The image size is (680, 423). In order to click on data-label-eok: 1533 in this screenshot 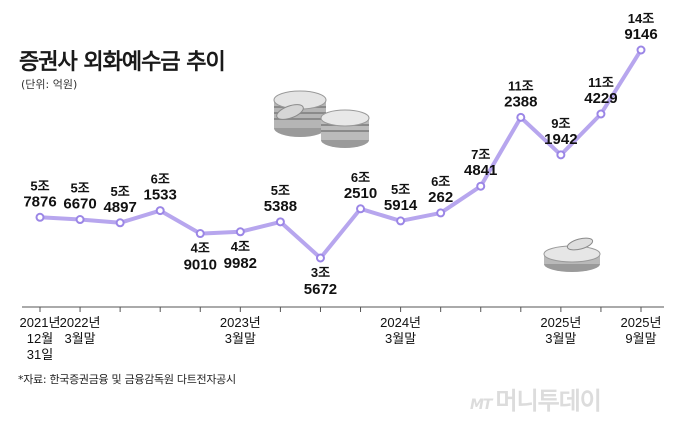, I will do `click(160, 195)`.